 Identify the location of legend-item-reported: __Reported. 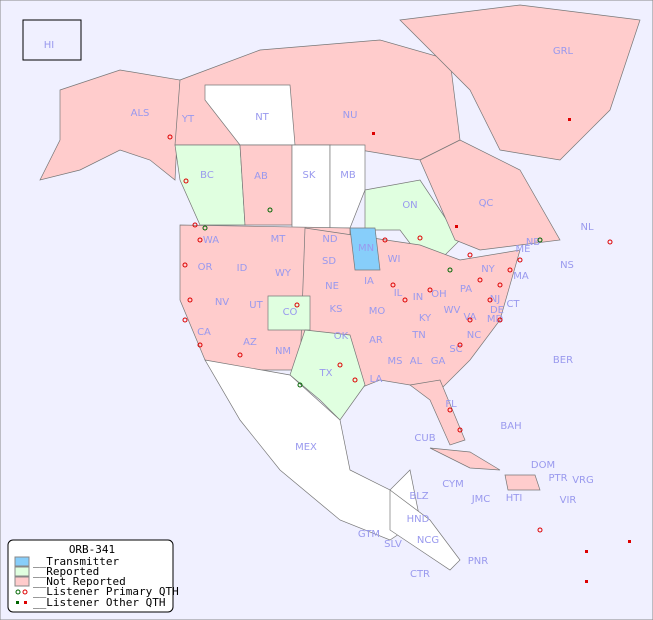
(66, 571).